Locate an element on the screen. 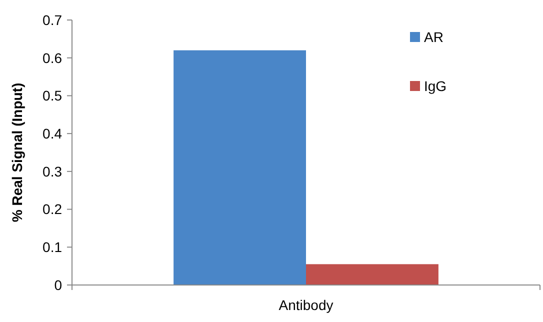 The image size is (543, 322). y-tick-label: 0.6 is located at coordinates (52, 58).